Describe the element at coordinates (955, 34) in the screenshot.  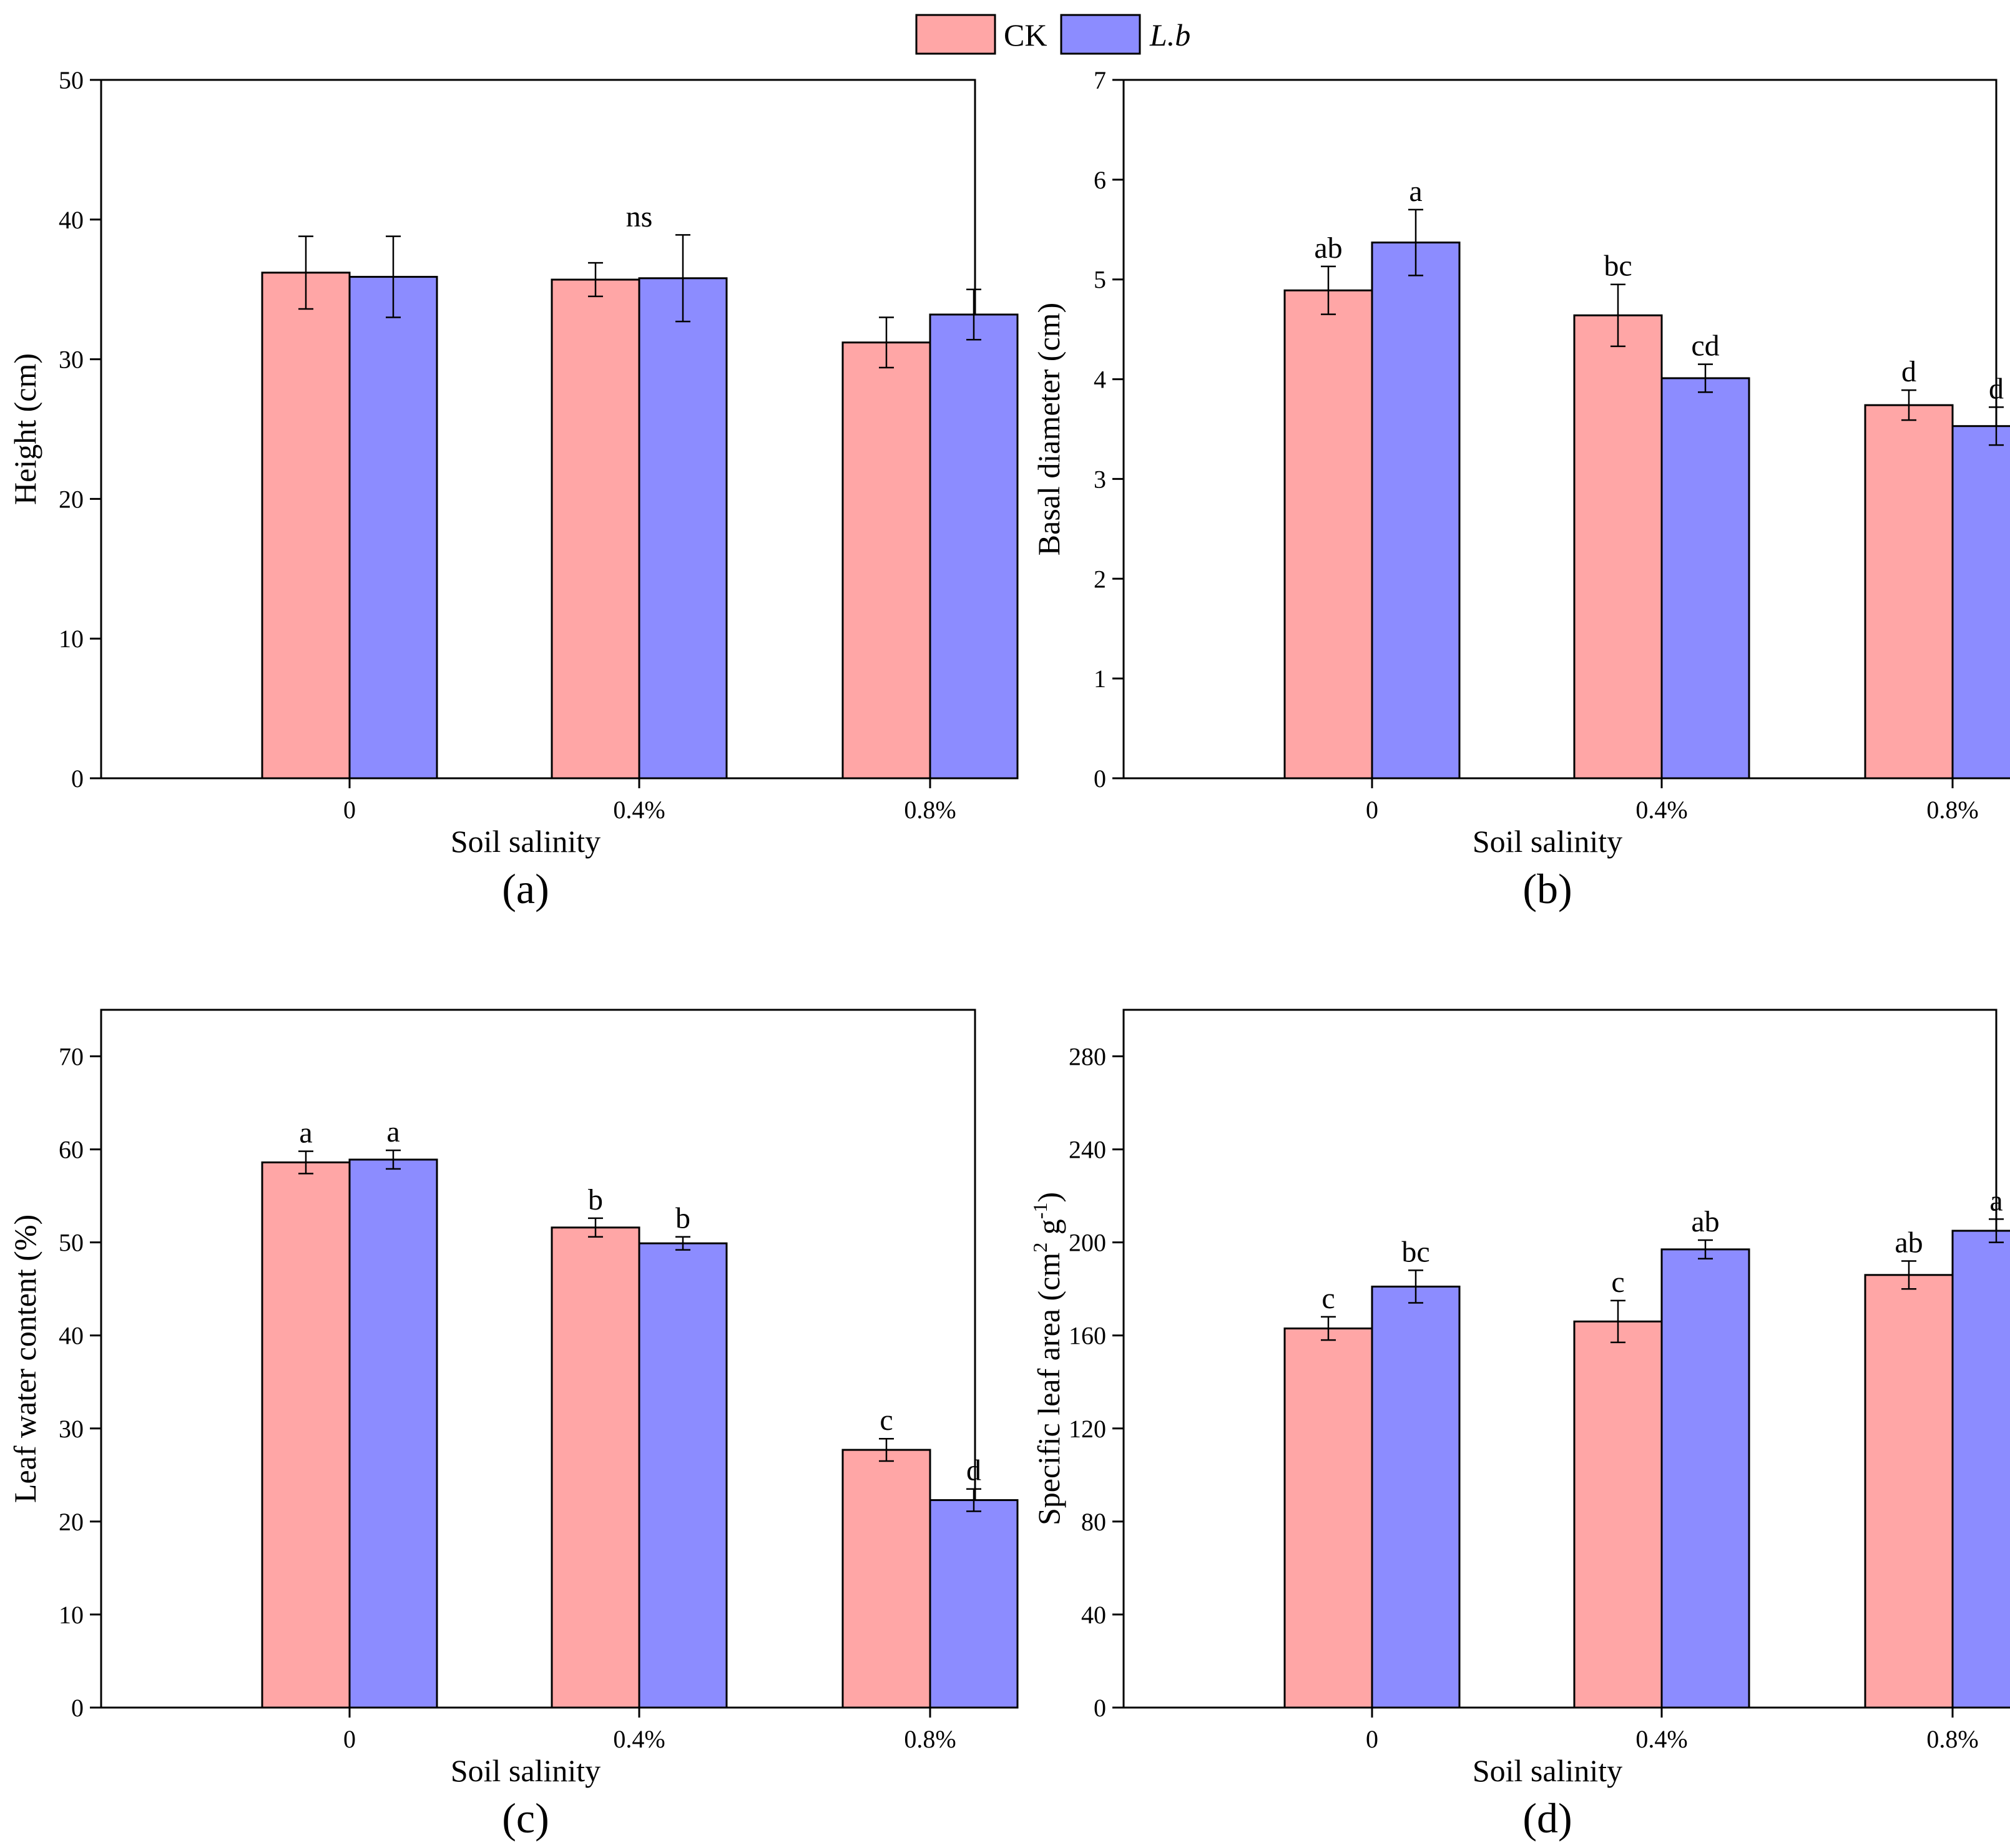
I see `legend-swatch-ck` at that location.